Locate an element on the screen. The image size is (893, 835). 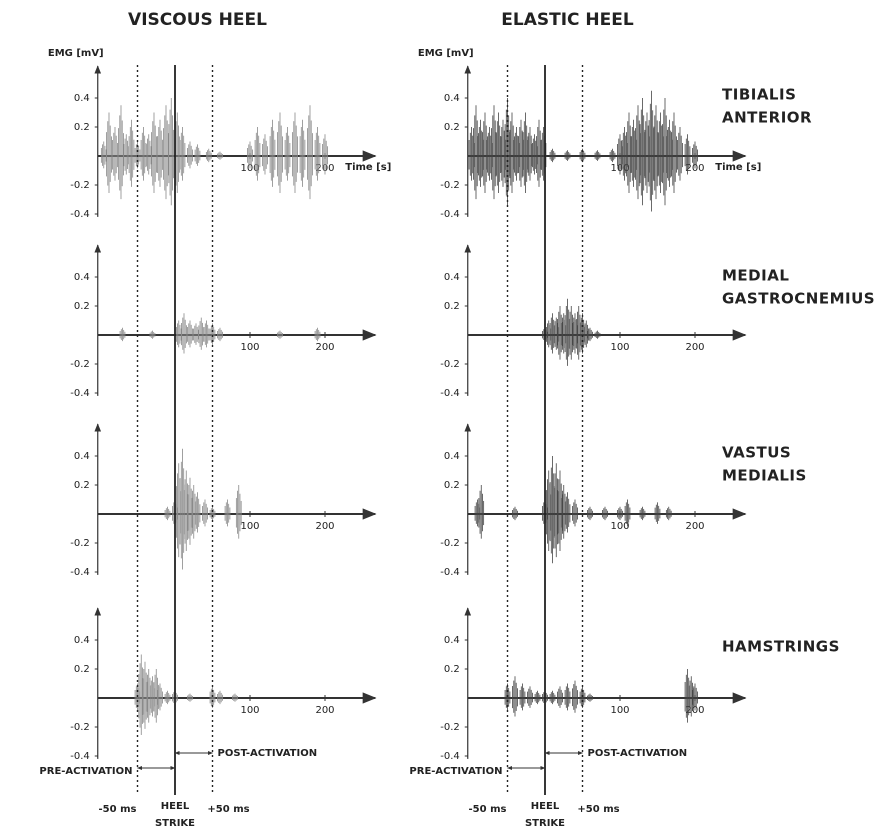
column-title: ELASTIC HEEL is located at coordinates (567, 20).